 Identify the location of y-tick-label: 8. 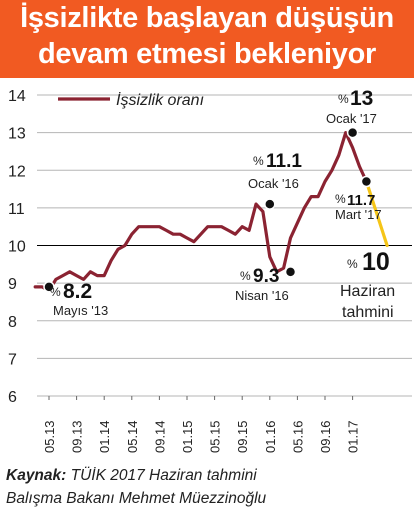
(12, 322).